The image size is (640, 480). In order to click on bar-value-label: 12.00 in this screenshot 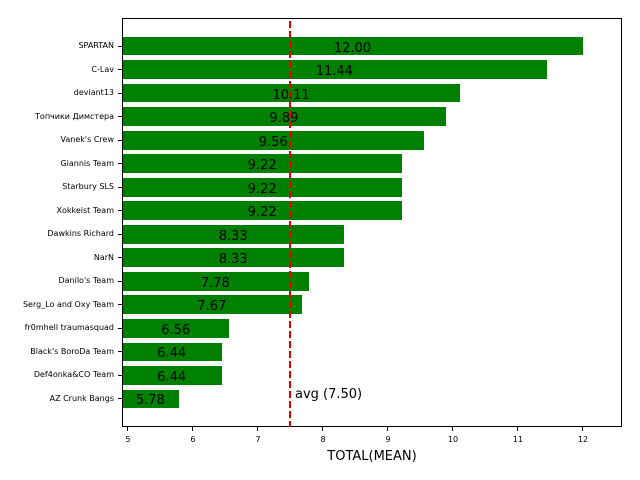, I will do `click(352, 48)`.